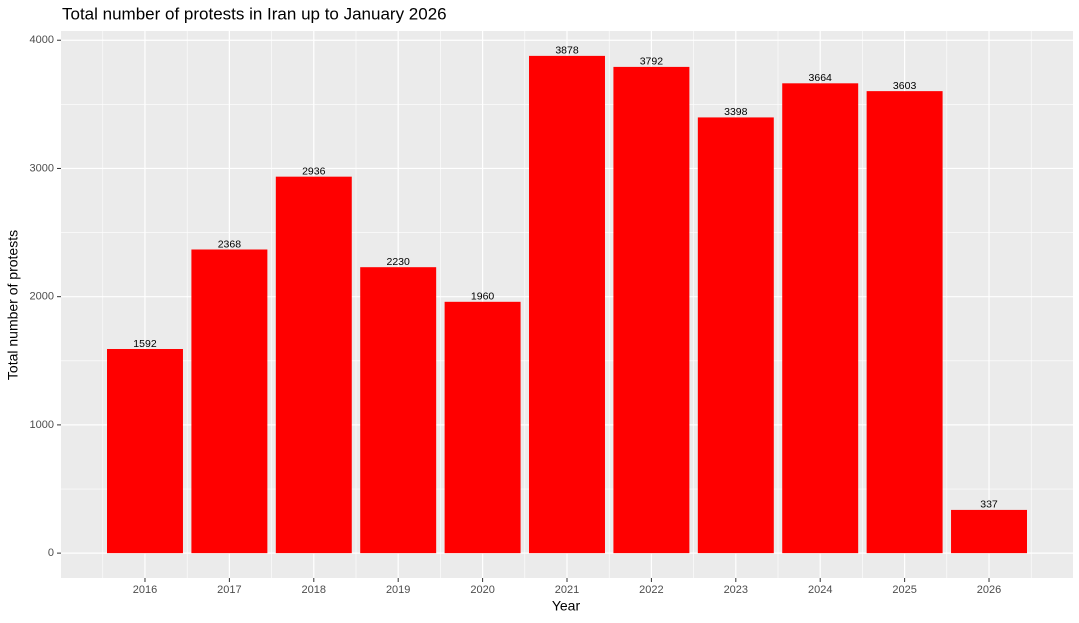  What do you see at coordinates (483, 297) in the screenshot?
I see `data-label: 1960` at bounding box center [483, 297].